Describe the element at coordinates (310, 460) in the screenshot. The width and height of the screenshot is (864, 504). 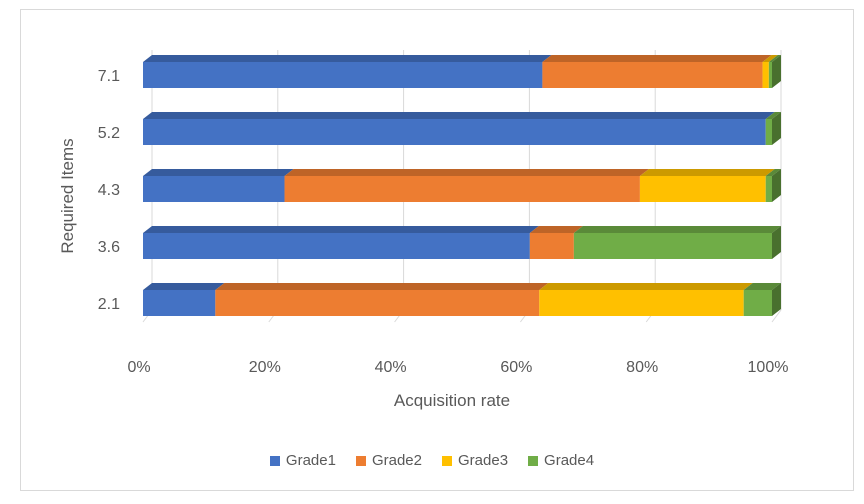
I see `legend-label: Grade1` at that location.